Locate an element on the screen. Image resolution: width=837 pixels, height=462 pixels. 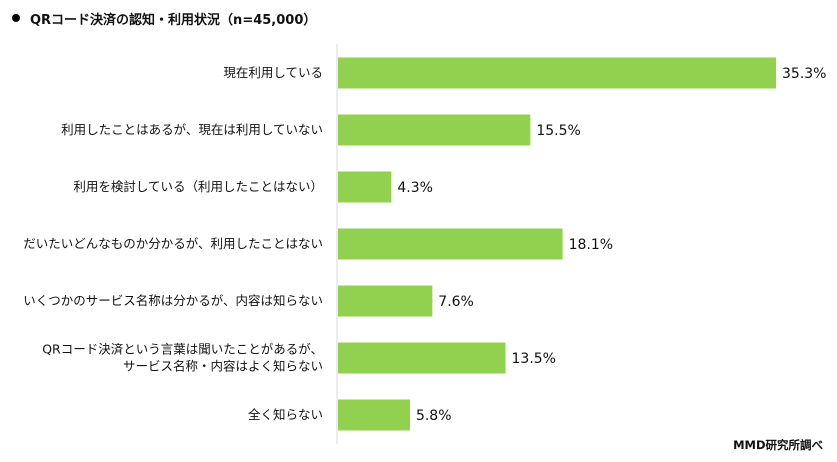
value-label-0: 35.3% is located at coordinates (804, 74).